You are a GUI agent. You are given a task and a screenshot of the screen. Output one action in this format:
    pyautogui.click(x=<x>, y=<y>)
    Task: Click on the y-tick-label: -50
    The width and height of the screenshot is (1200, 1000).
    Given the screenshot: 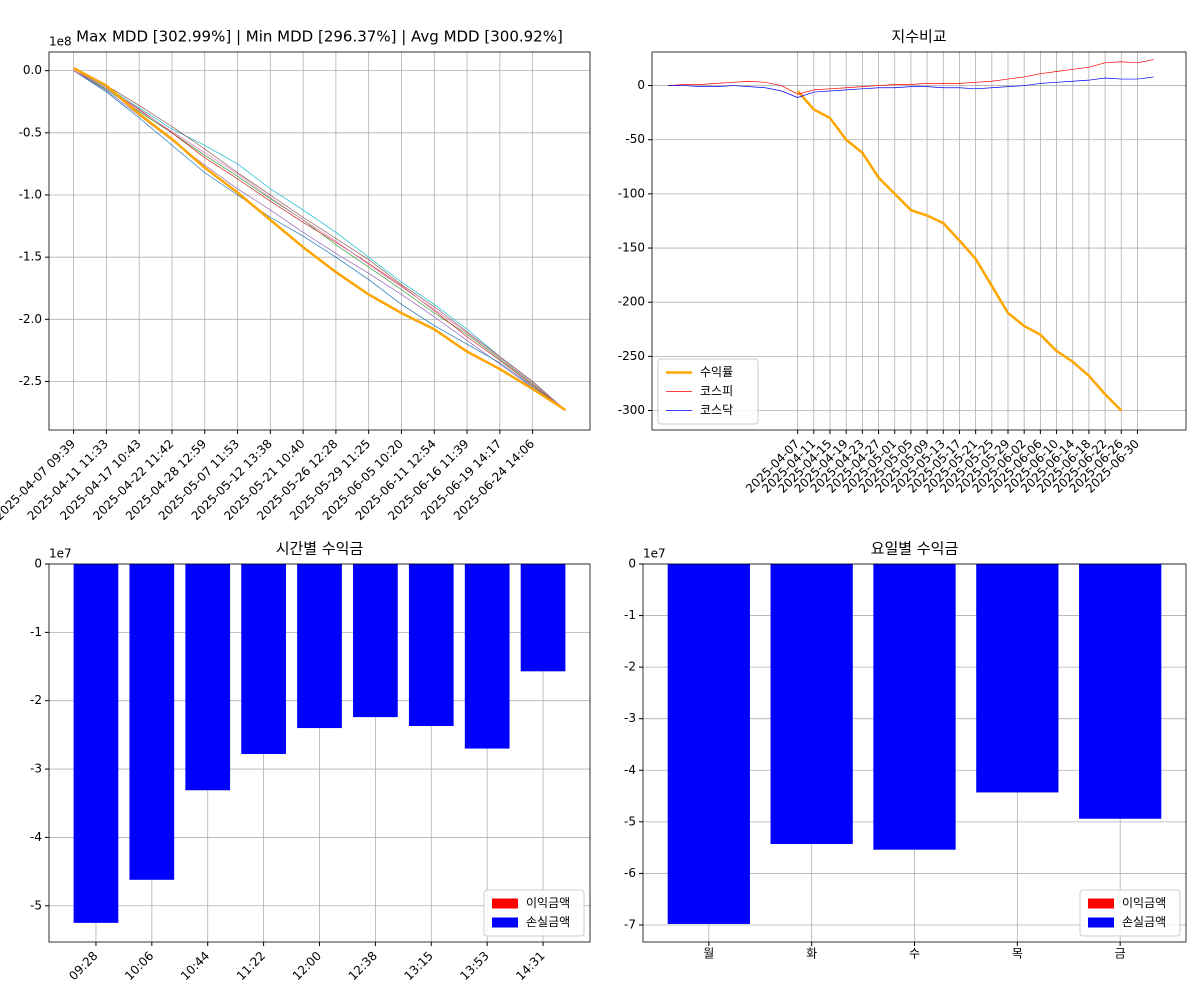 What is the action you would take?
    pyautogui.click(x=635, y=139)
    